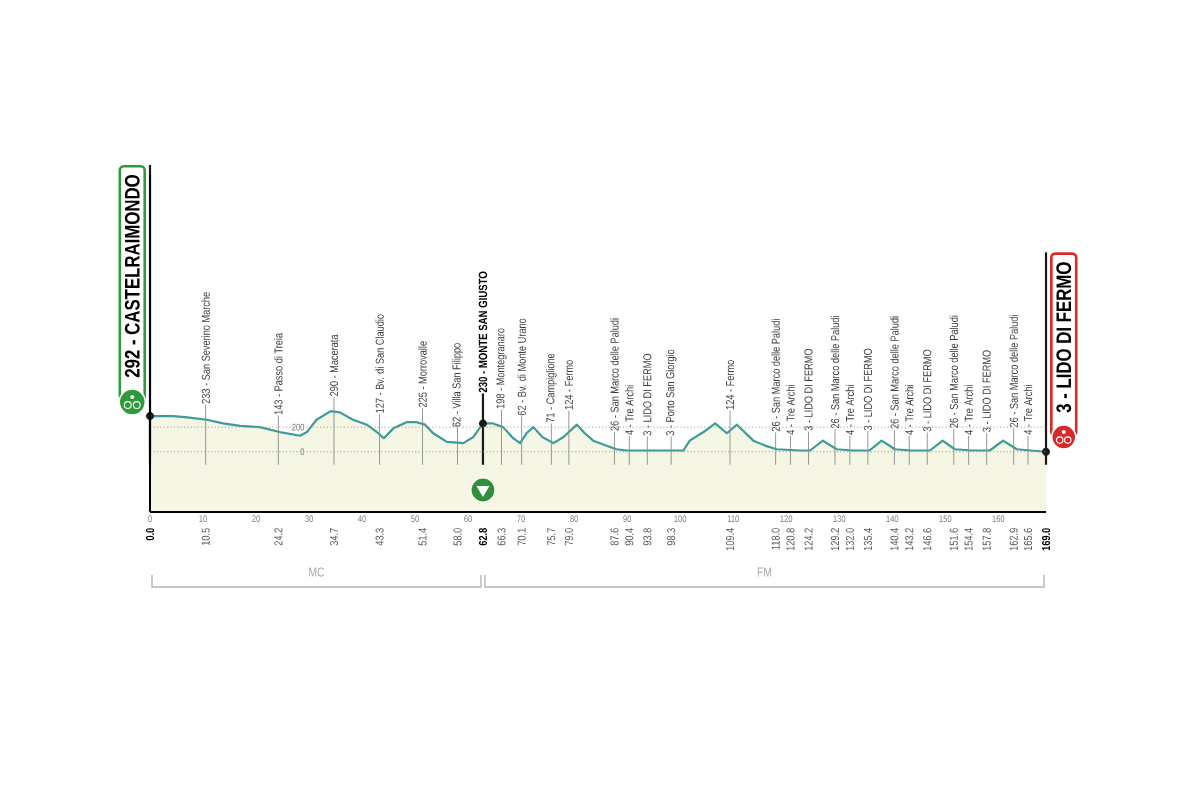 The height and width of the screenshot is (799, 1200). I want to click on x-tick-label: 100, so click(680, 519).